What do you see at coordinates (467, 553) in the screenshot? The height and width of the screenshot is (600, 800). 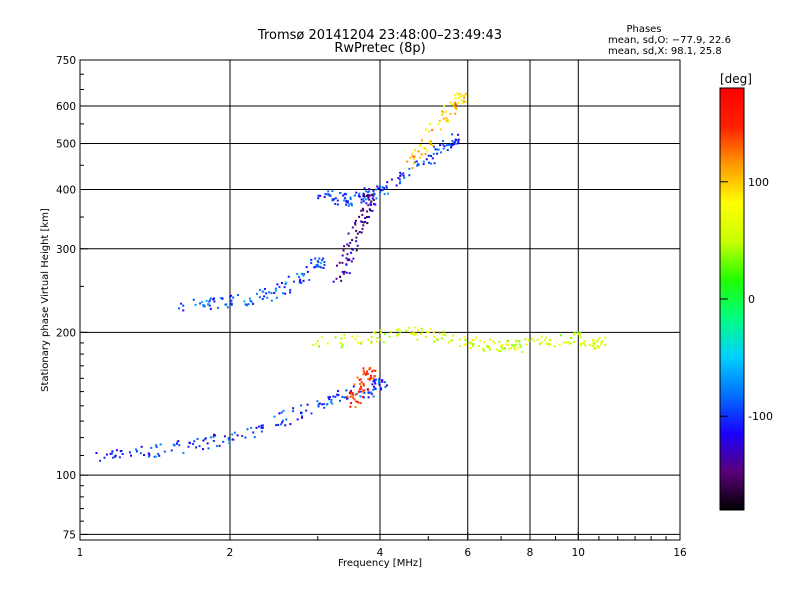 I see `x-tick-label: 6` at bounding box center [467, 553].